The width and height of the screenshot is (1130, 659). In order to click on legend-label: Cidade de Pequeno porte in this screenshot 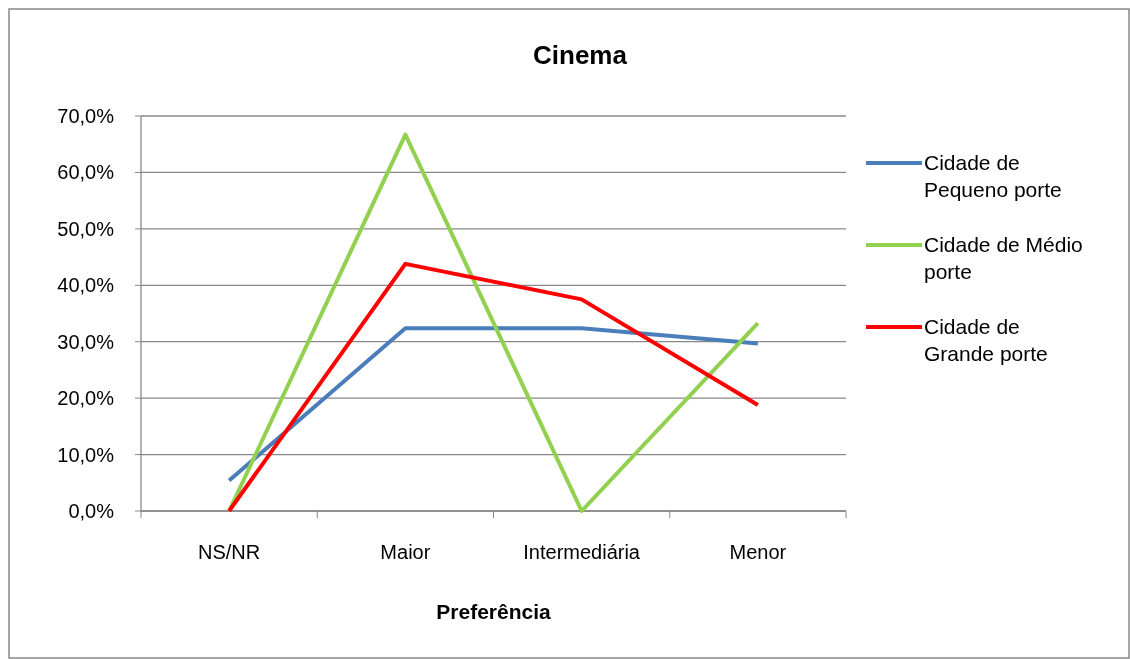, I will do `click(993, 176)`.